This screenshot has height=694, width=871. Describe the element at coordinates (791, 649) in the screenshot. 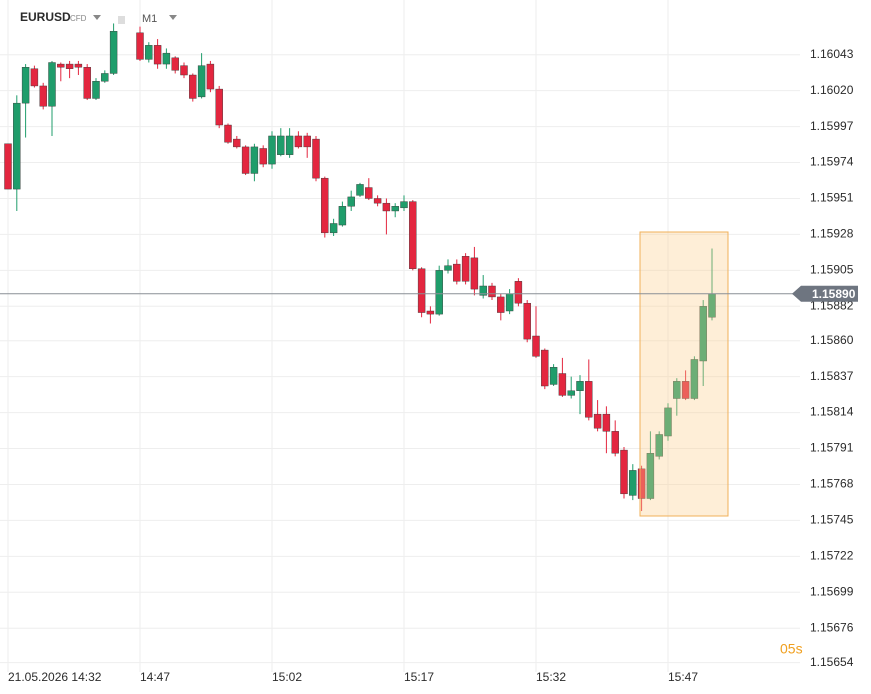

I see `countdown: 05s` at that location.